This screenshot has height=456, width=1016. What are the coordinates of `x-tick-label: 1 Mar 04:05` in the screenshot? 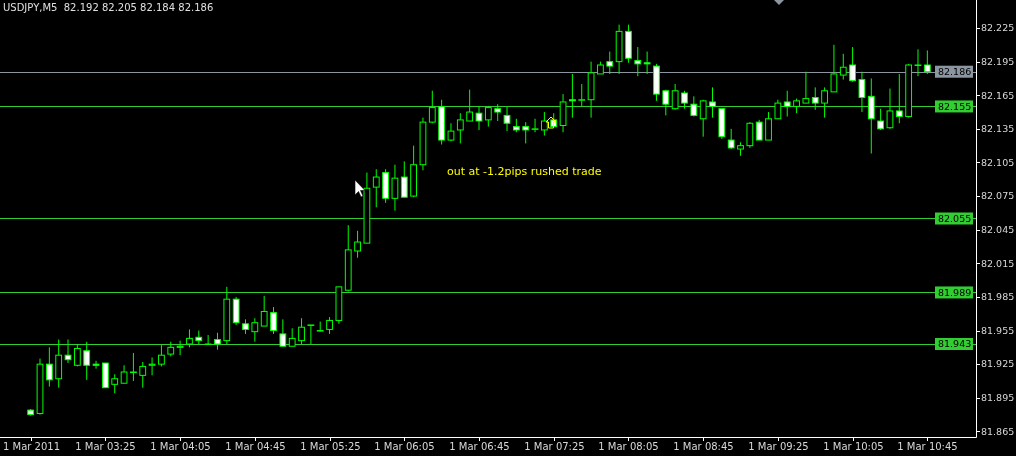 It's located at (180, 446).